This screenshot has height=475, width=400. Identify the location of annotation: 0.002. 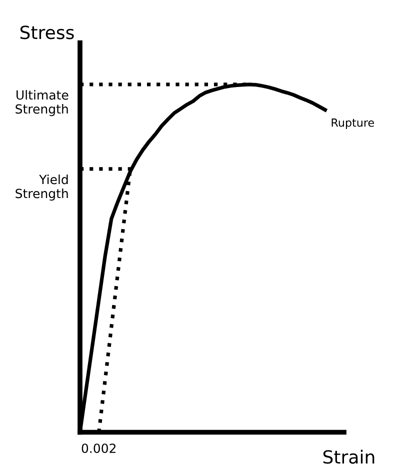
(99, 449).